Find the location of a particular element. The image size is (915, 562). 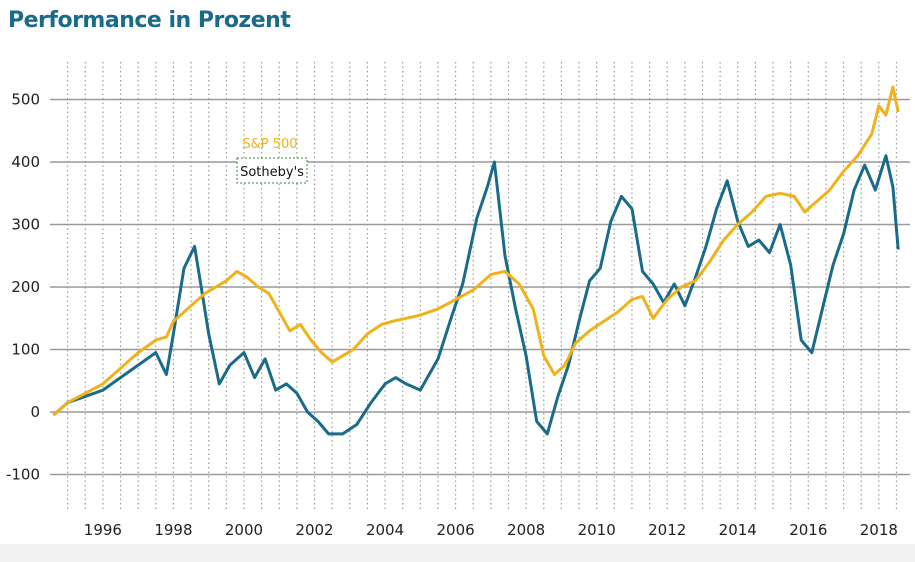

y-tick-label: 100 is located at coordinates (25, 350).